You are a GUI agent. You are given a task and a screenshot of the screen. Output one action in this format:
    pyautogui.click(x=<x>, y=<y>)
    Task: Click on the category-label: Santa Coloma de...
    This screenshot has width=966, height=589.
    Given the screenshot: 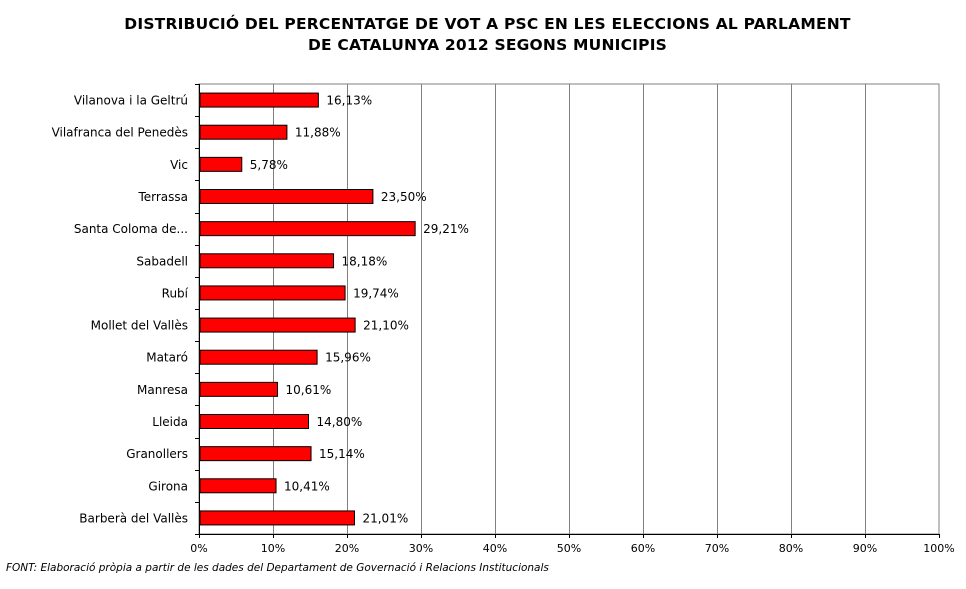 What is the action you would take?
    pyautogui.click(x=131, y=229)
    